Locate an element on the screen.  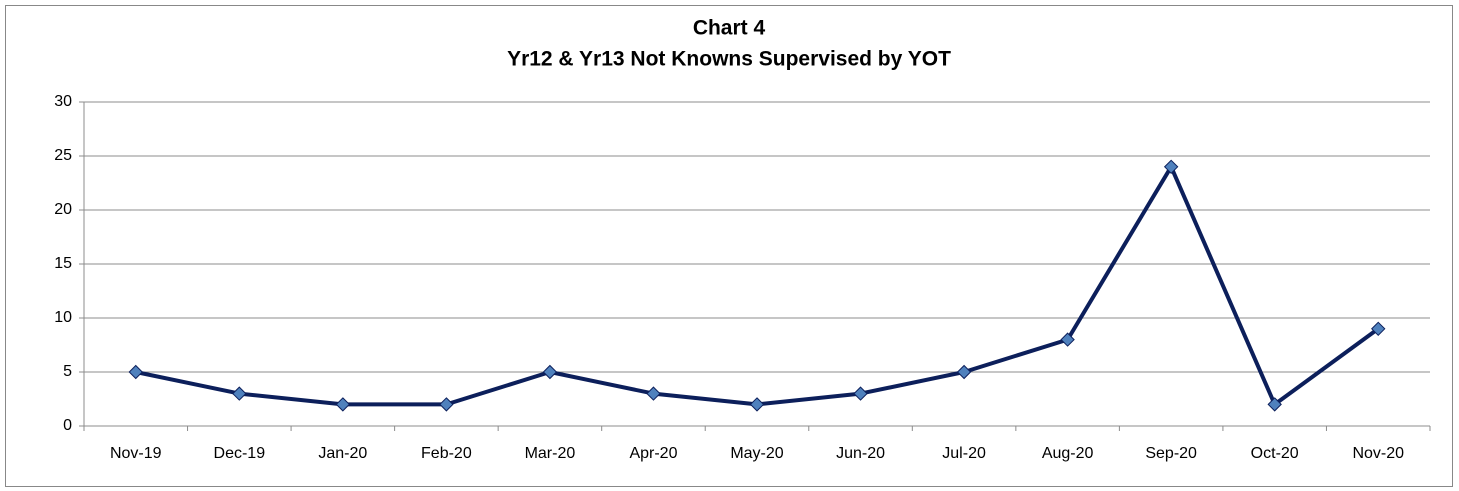
y-tick-label: 25 is located at coordinates (63, 155).